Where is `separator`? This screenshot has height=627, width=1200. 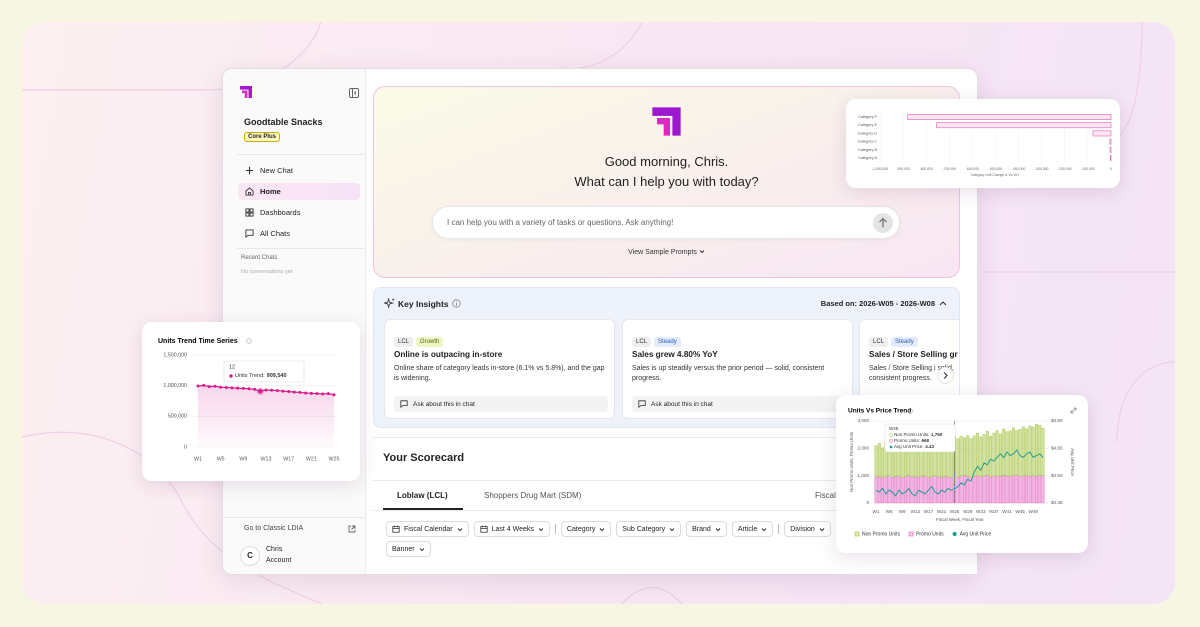 separator is located at coordinates (555, 529).